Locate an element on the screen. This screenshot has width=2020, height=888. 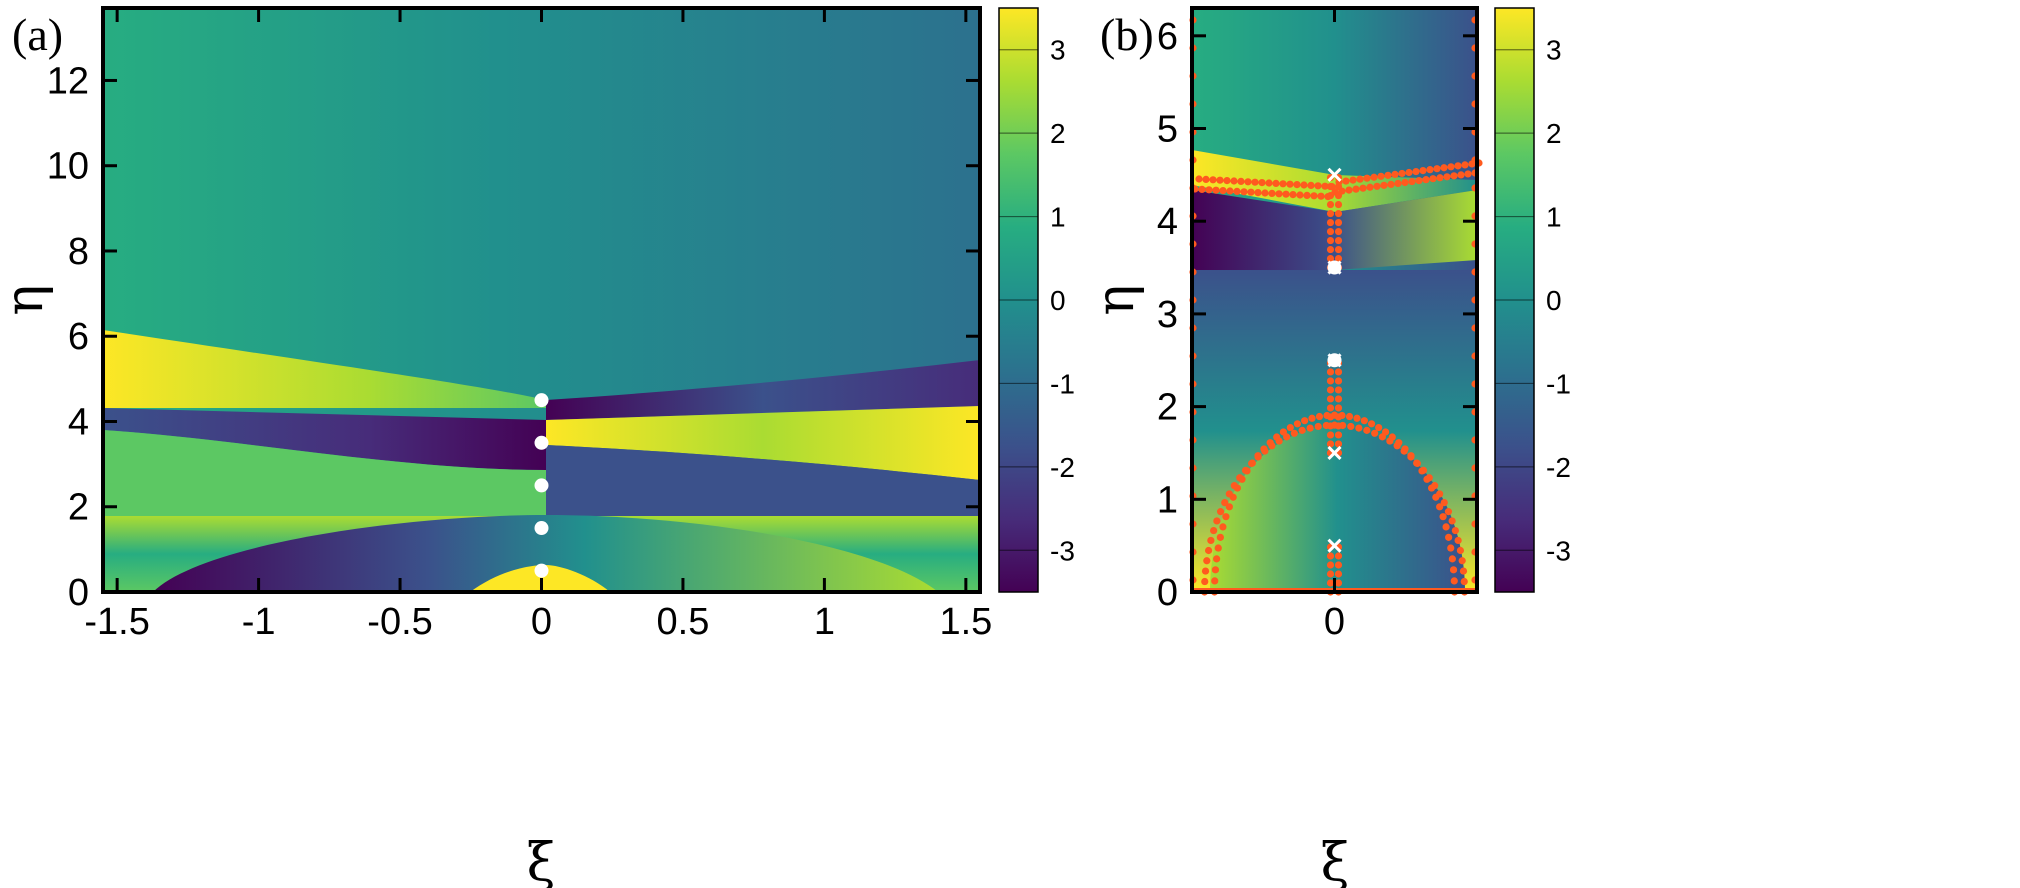
colorbar-a is located at coordinates (1018, 300).